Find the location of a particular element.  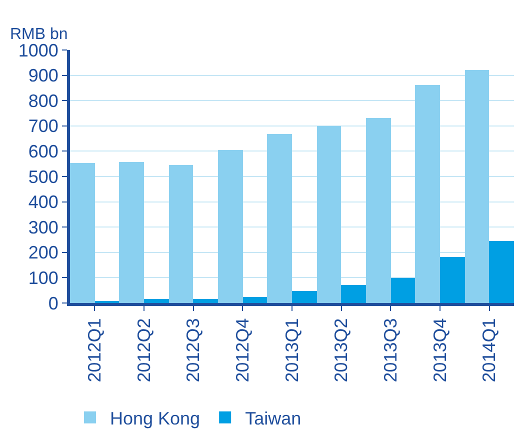

y-tick-label: 1000 is located at coordinates (38, 50).